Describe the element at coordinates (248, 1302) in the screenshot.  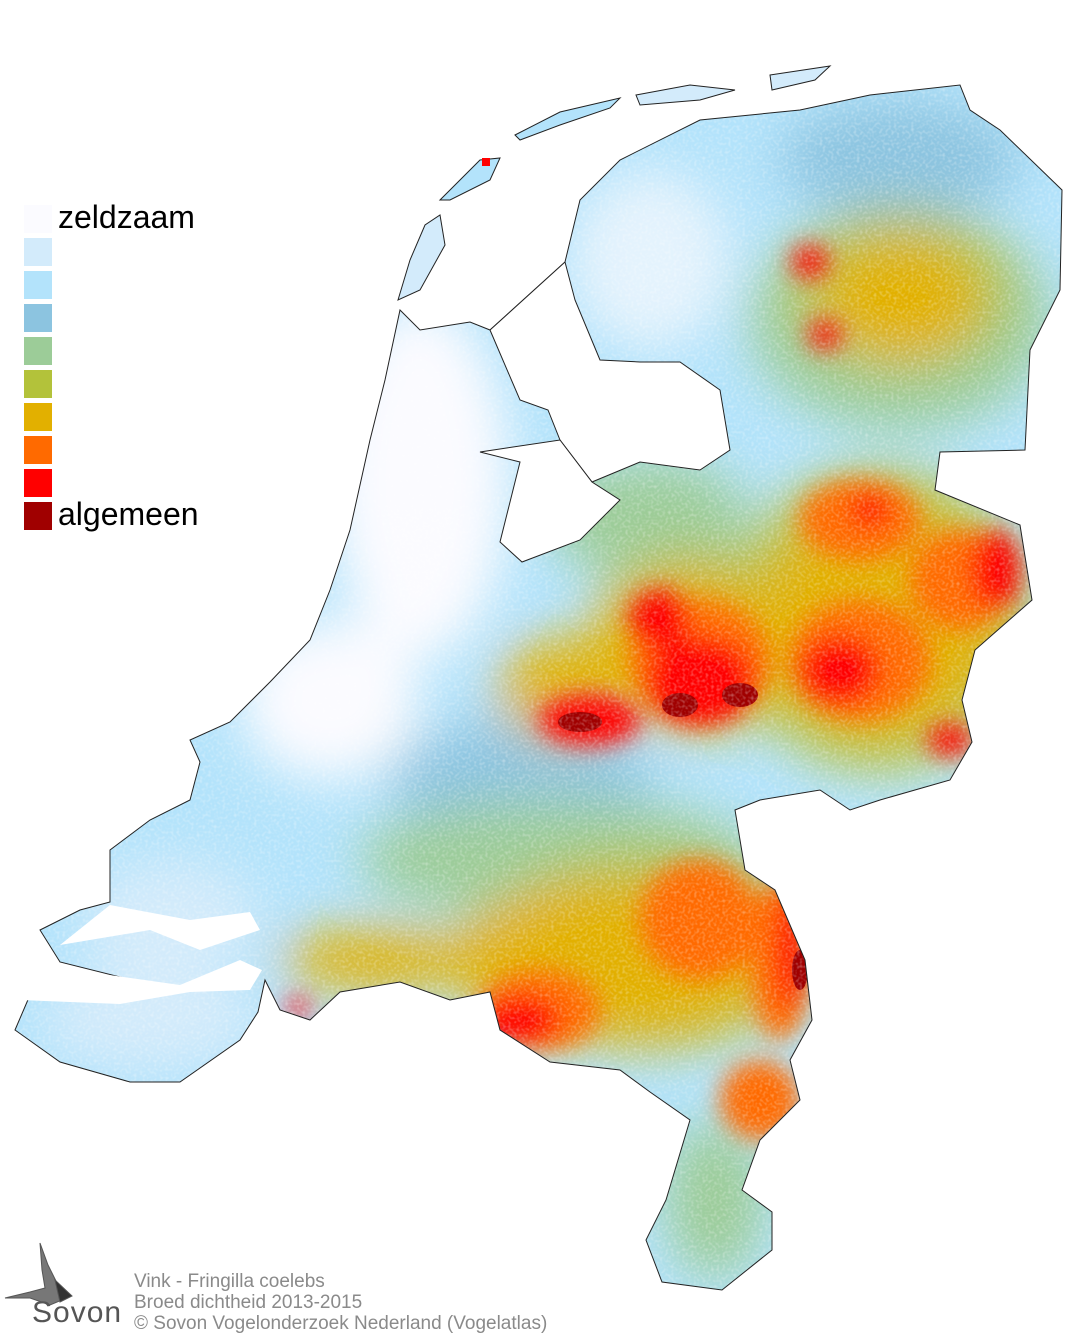
I see `map-subtitle: Broed dichtheid 2013-2015` at that location.